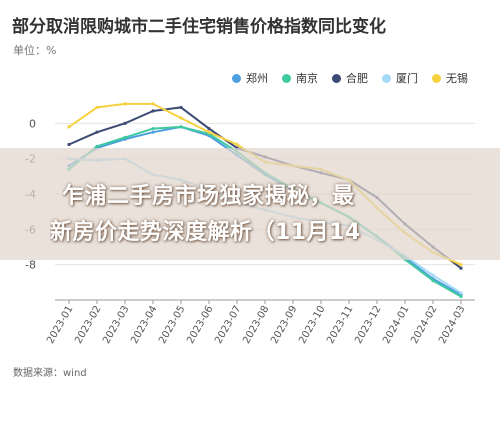  What do you see at coordinates (199, 27) in the screenshot?
I see `chart-title: 部分取消限购城市二手住宅销售价格指数同比变化` at bounding box center [199, 27].